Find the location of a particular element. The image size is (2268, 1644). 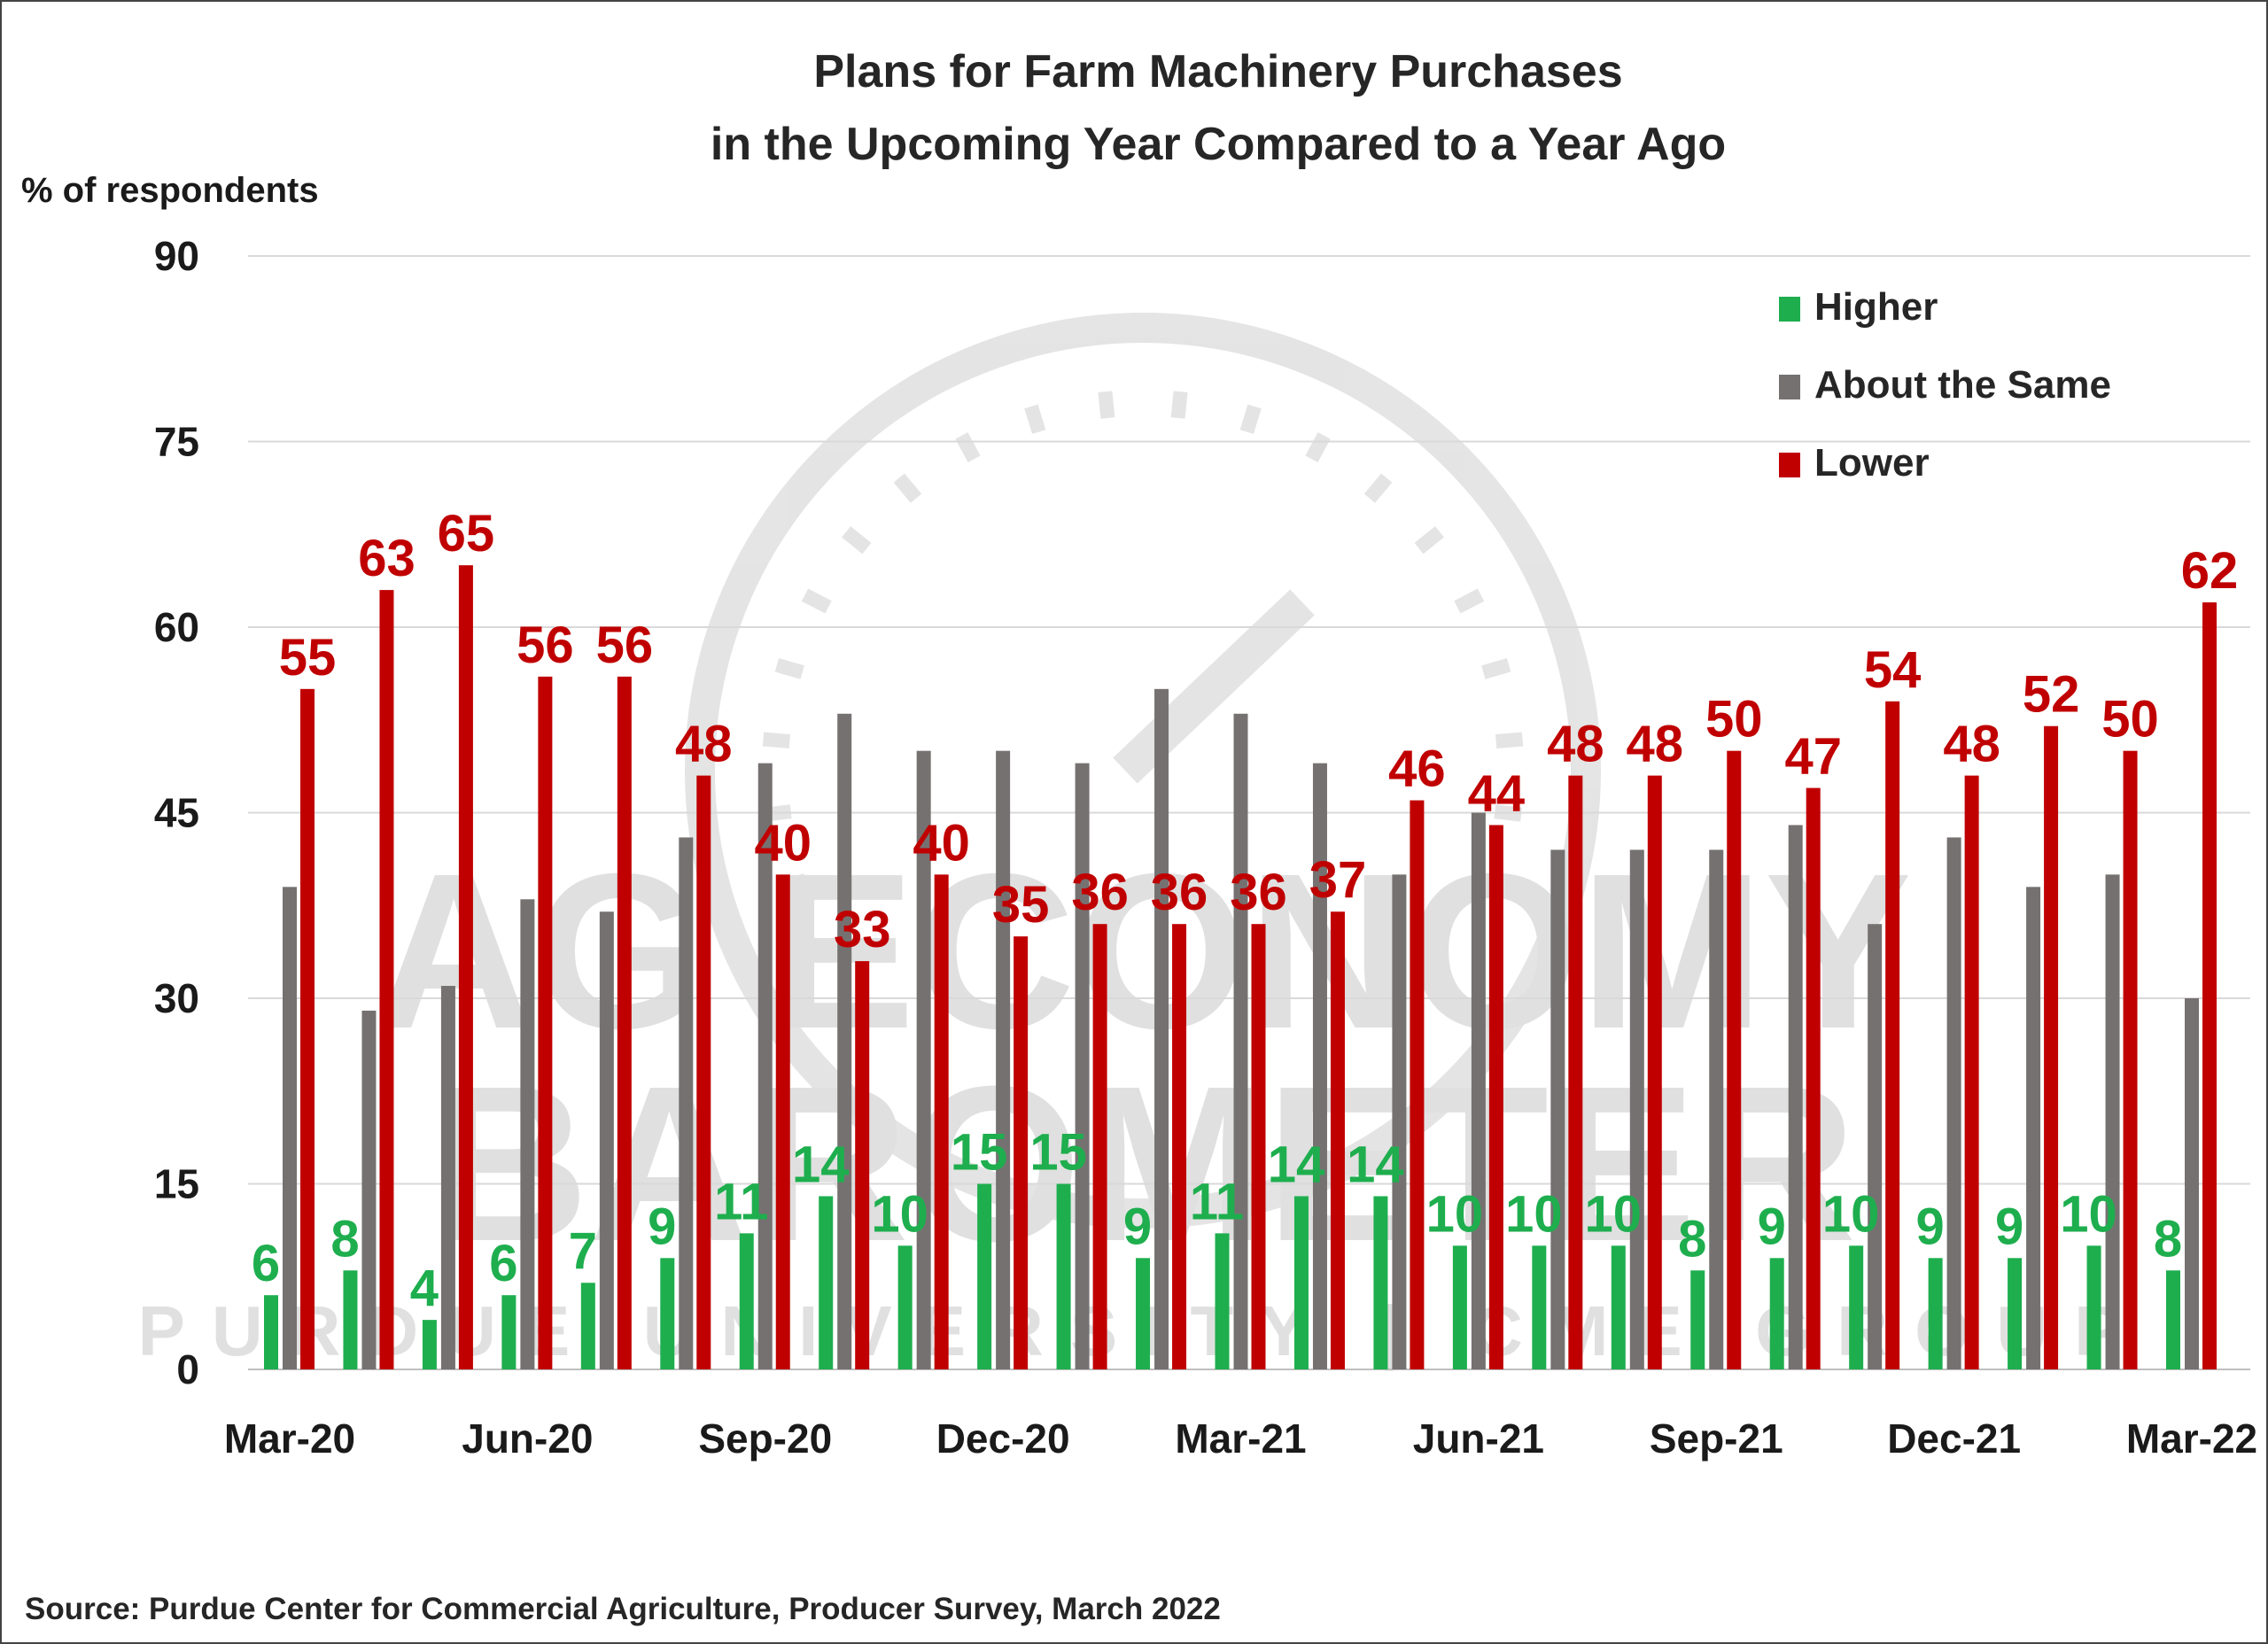

data-label-lower: 47 is located at coordinates (1813, 757).